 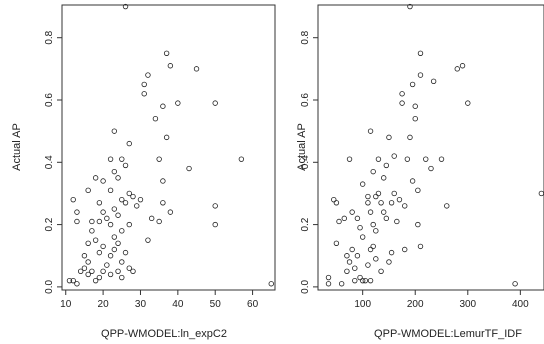 What do you see at coordinates (216, 304) in the screenshot?
I see `x-tick-label: 50` at bounding box center [216, 304].